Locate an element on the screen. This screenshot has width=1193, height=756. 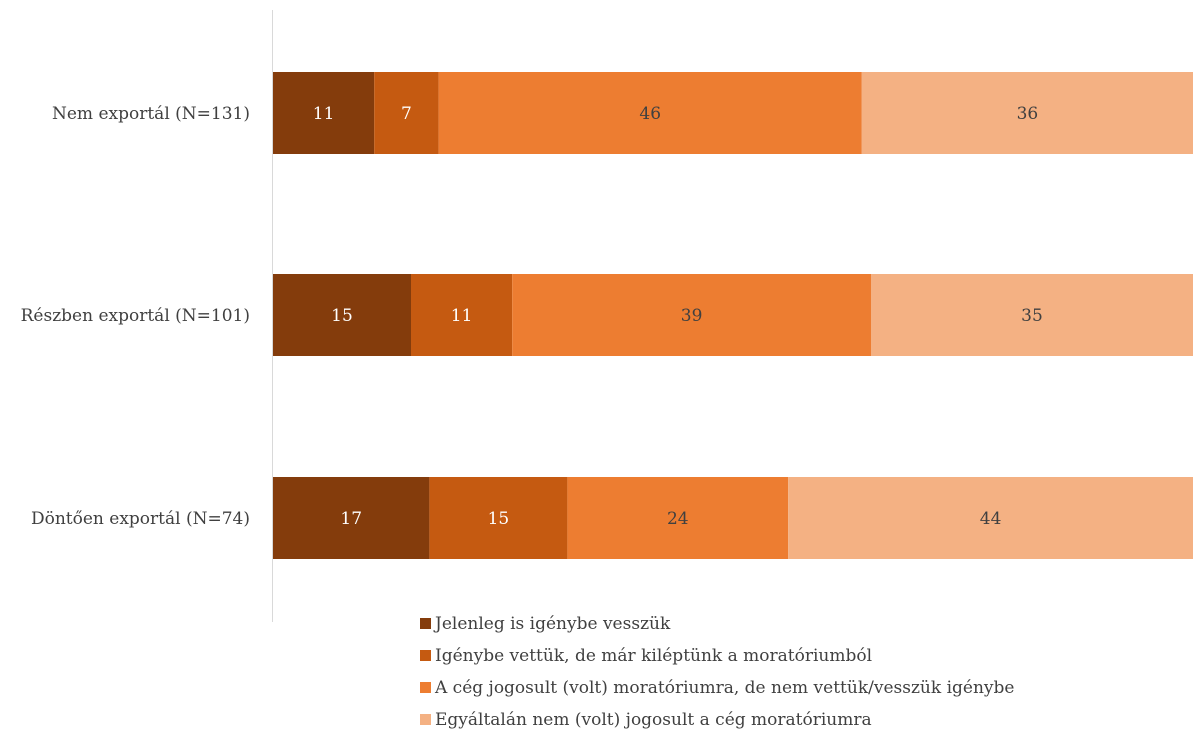
data-label: 17 is located at coordinates (351, 519).